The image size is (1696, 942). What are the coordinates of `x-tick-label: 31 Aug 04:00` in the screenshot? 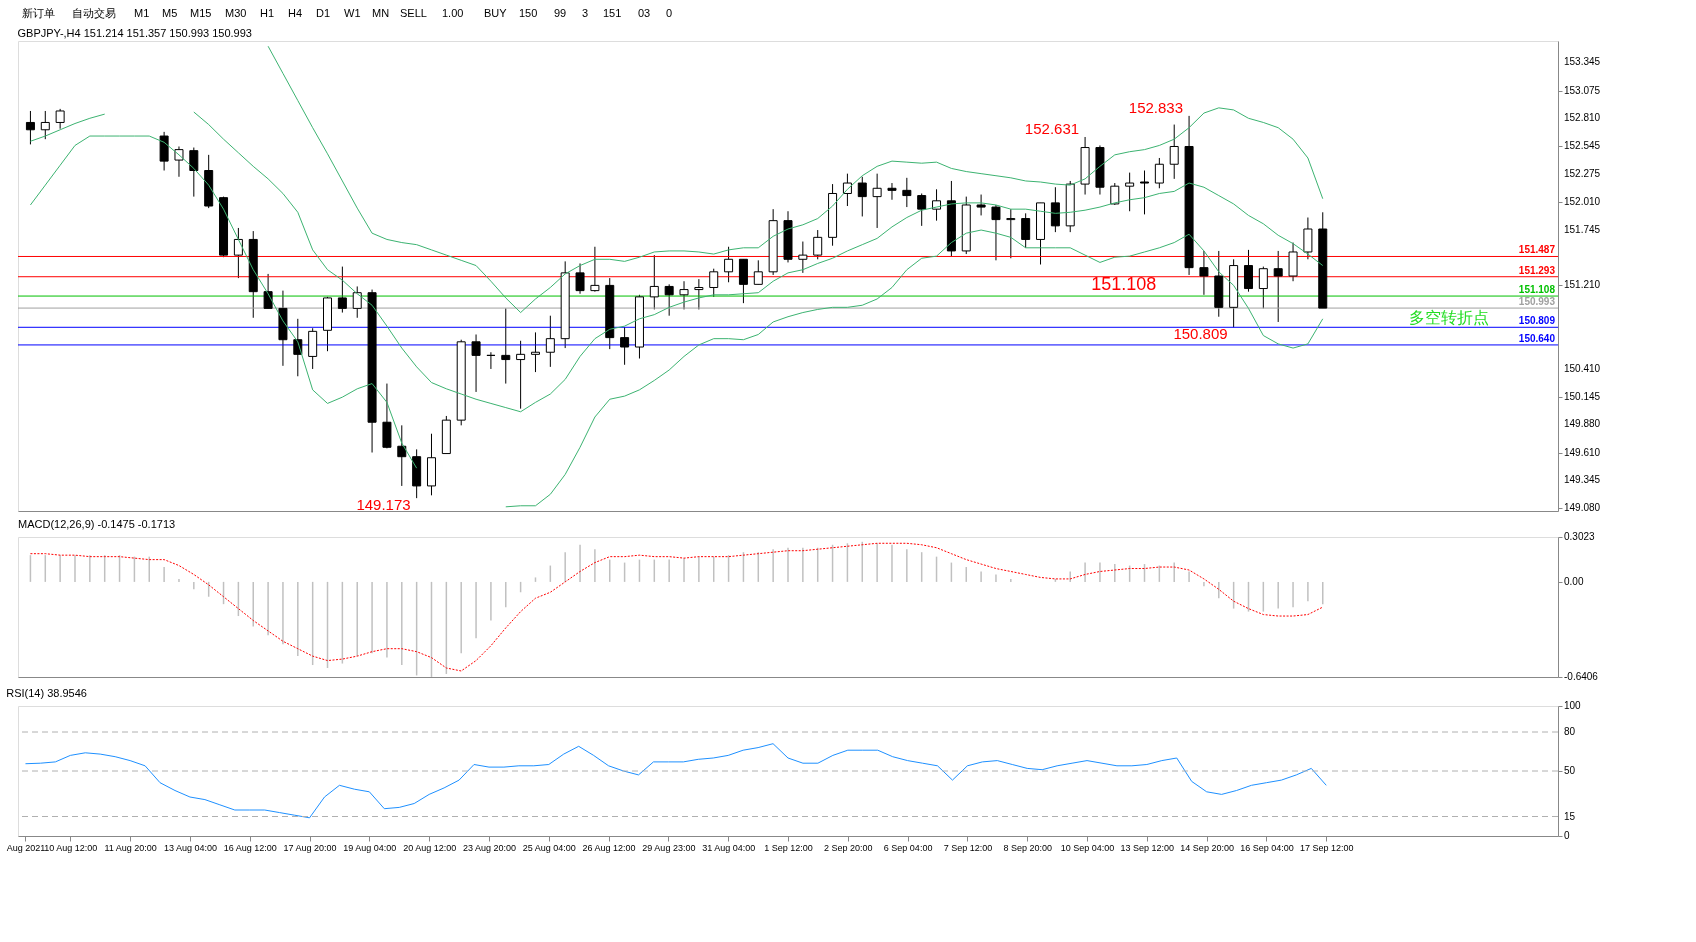 It's located at (729, 847).